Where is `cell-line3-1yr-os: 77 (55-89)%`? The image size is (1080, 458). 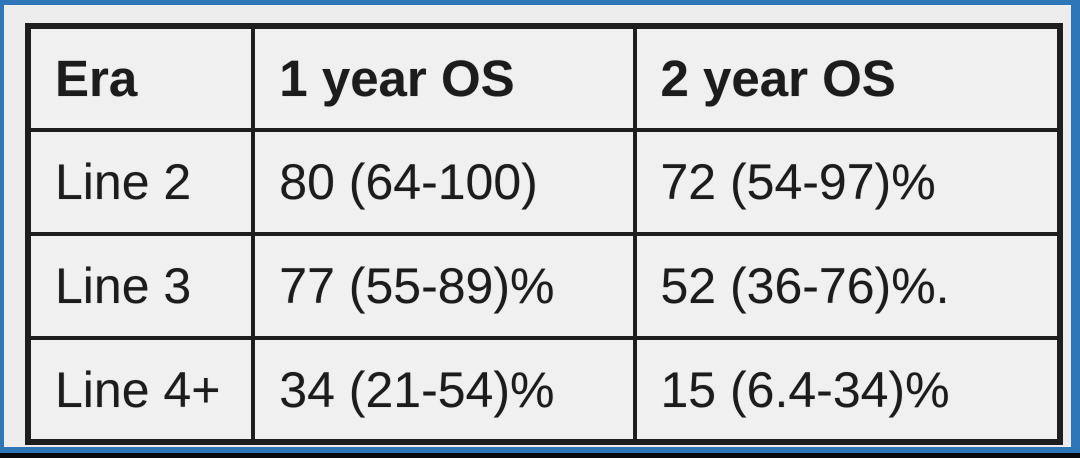 cell-line3-1yr-os: 77 (55-89)% is located at coordinates (444, 286).